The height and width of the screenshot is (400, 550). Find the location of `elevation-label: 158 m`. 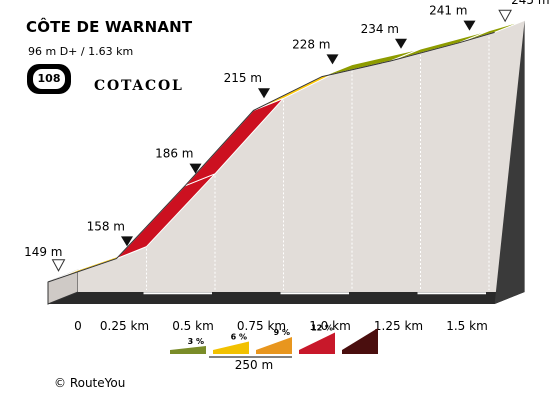

elevation-label: 158 m is located at coordinates (106, 226).